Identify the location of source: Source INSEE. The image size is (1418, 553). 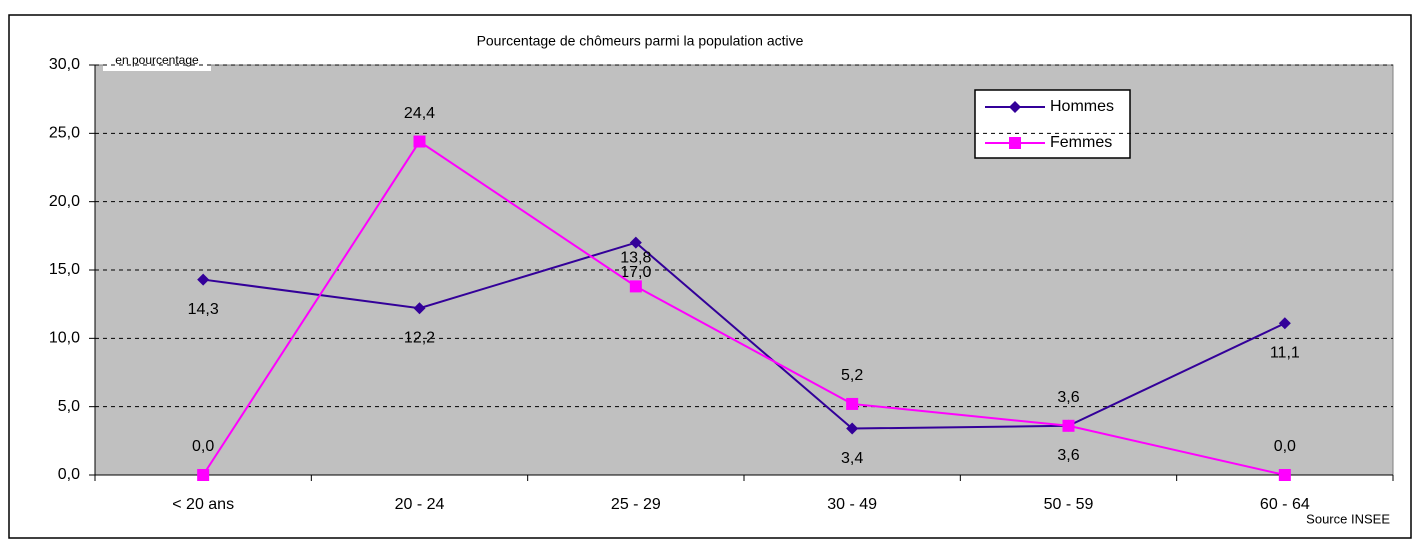
(1348, 518).